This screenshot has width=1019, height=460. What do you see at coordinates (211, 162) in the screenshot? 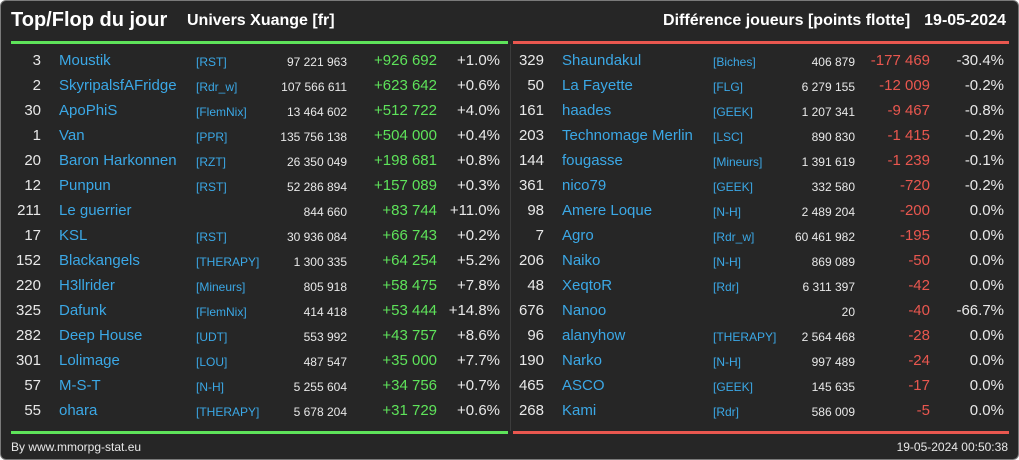
I see `alliance-tag-link: [RZT]` at bounding box center [211, 162].